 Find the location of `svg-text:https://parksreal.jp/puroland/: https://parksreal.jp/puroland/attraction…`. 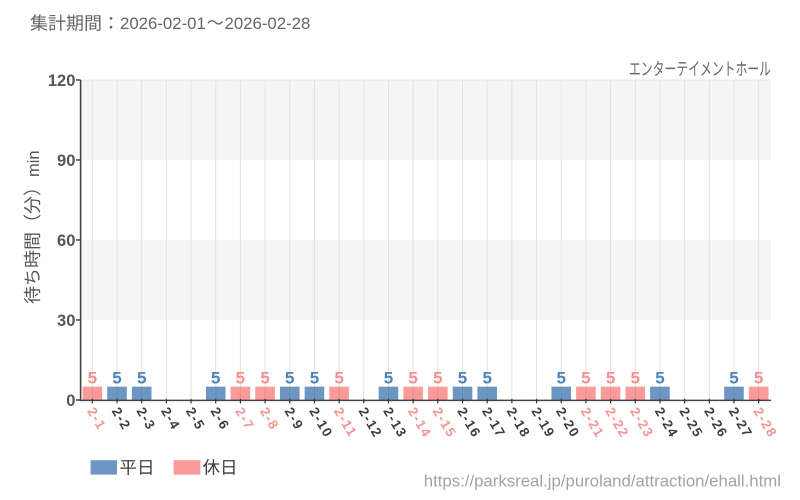

svg-text:https://parksreal.jp/puroland/: https://parksreal.jp/puroland/attraction… is located at coordinates (602, 481).